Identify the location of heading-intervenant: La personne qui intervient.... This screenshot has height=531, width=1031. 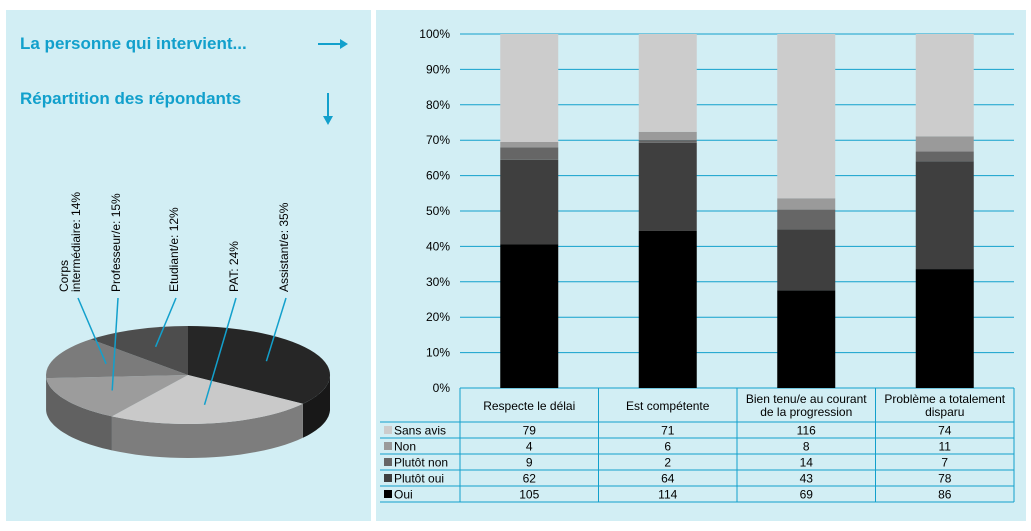
(133, 43).